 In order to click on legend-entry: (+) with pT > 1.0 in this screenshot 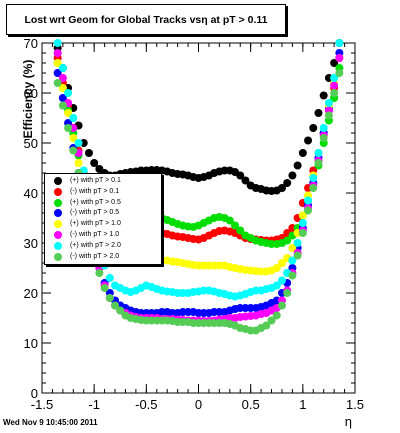, I will do `click(102, 224)`.